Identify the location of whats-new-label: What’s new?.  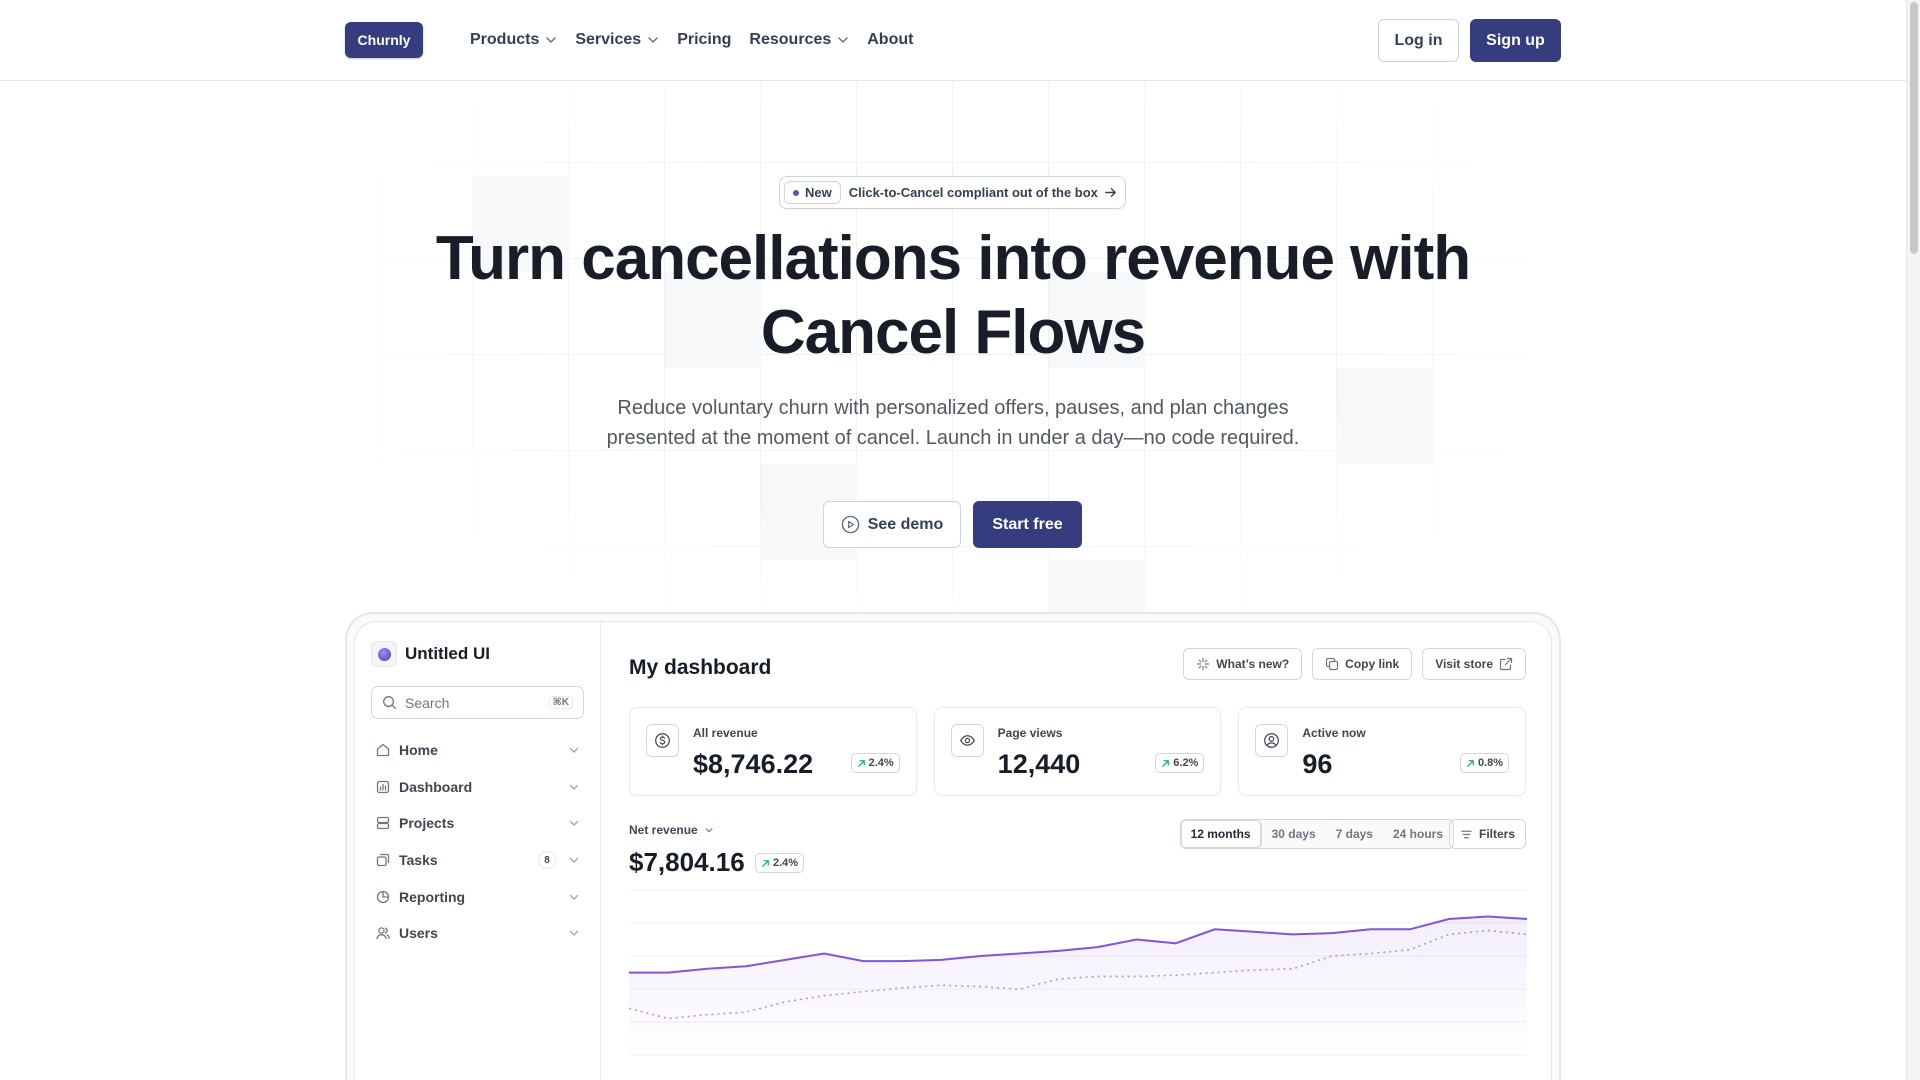
(1253, 664).